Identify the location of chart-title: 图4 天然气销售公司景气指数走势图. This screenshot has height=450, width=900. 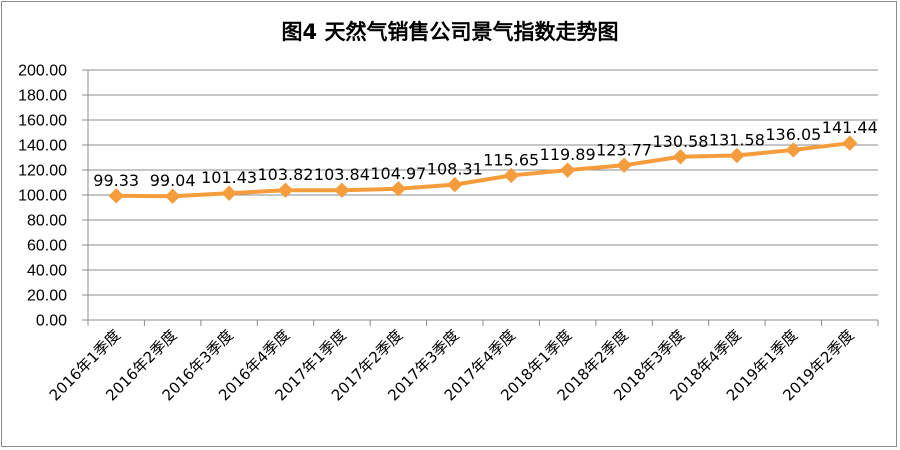
(450, 32).